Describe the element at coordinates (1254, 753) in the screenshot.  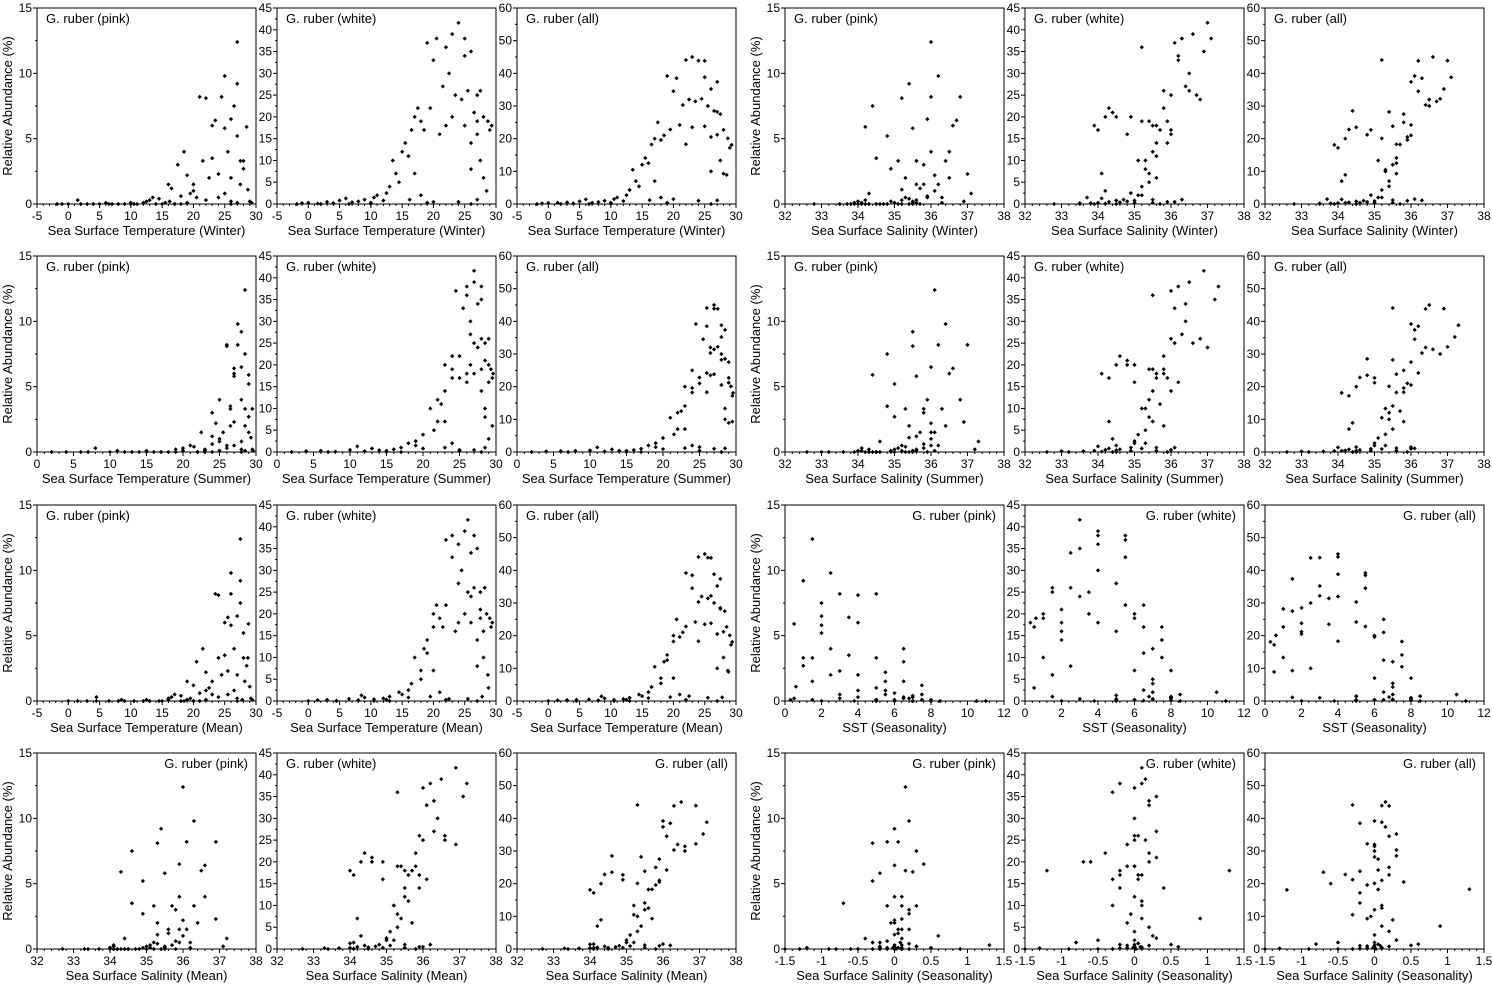
I see `y-tick-label: 60` at that location.